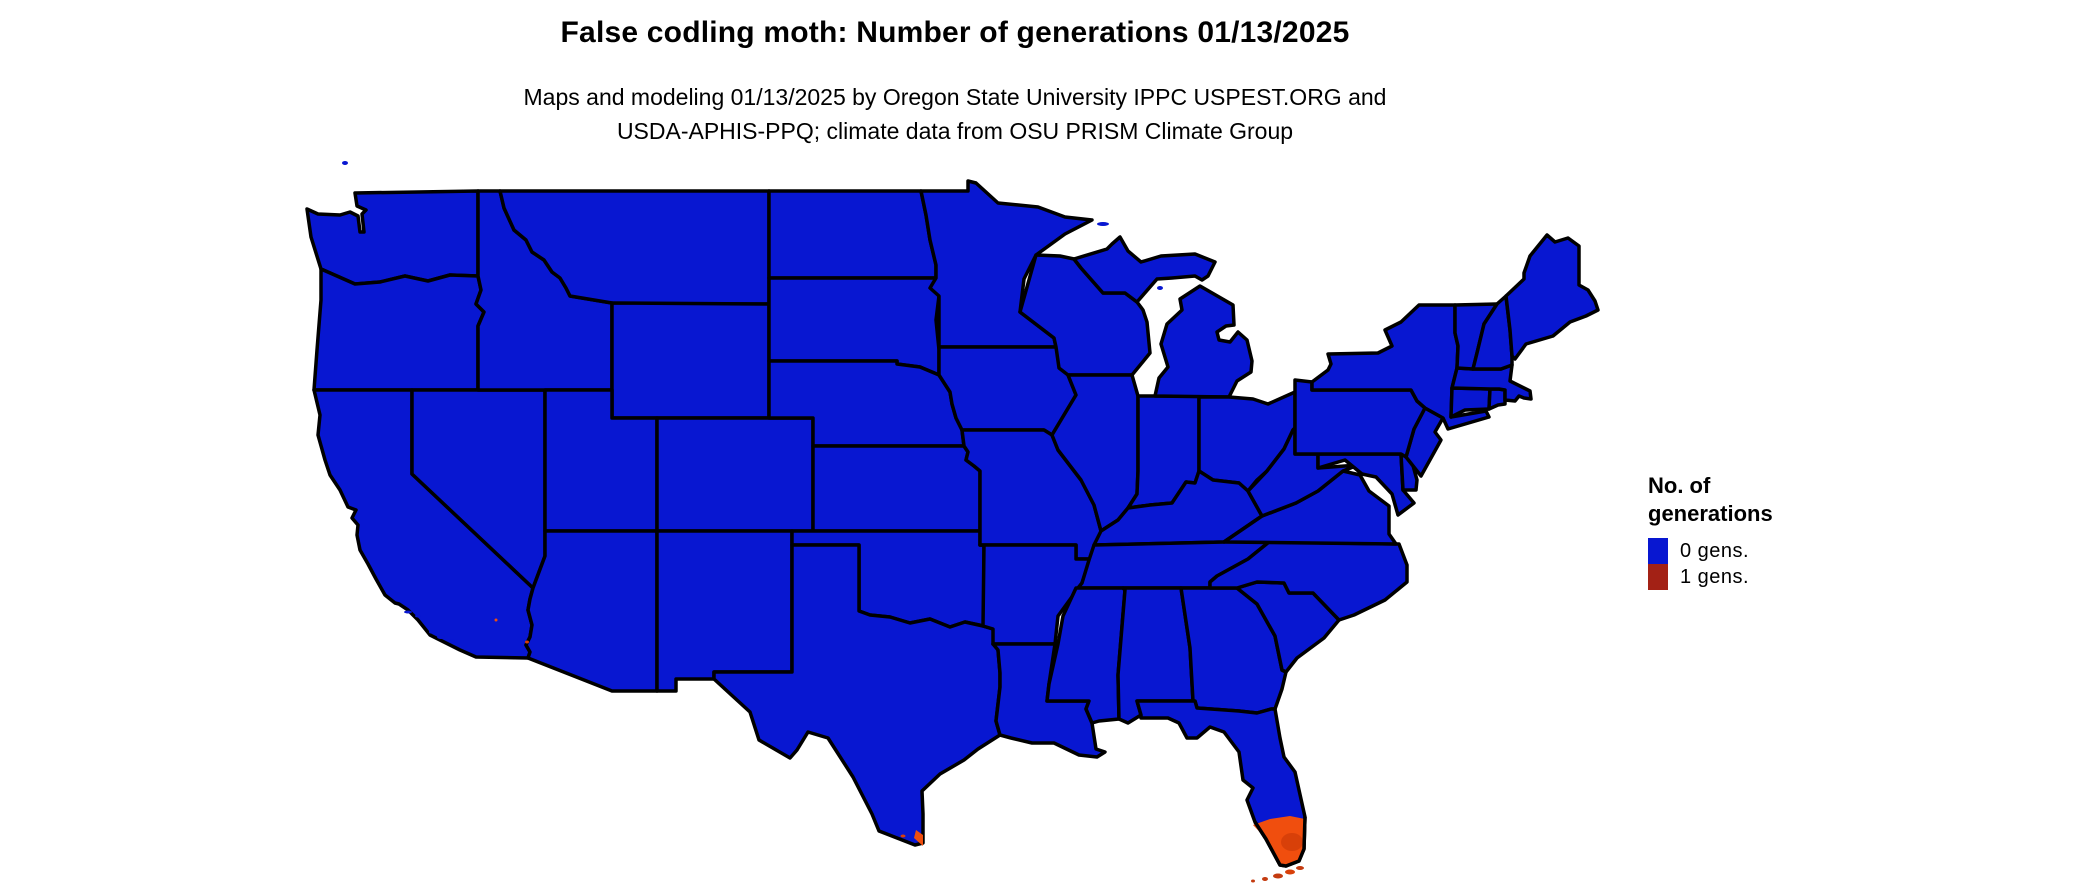 This screenshot has width=2100, height=892. I want to click on legend-items: 0 gens. 1 gens., so click(1763, 564).